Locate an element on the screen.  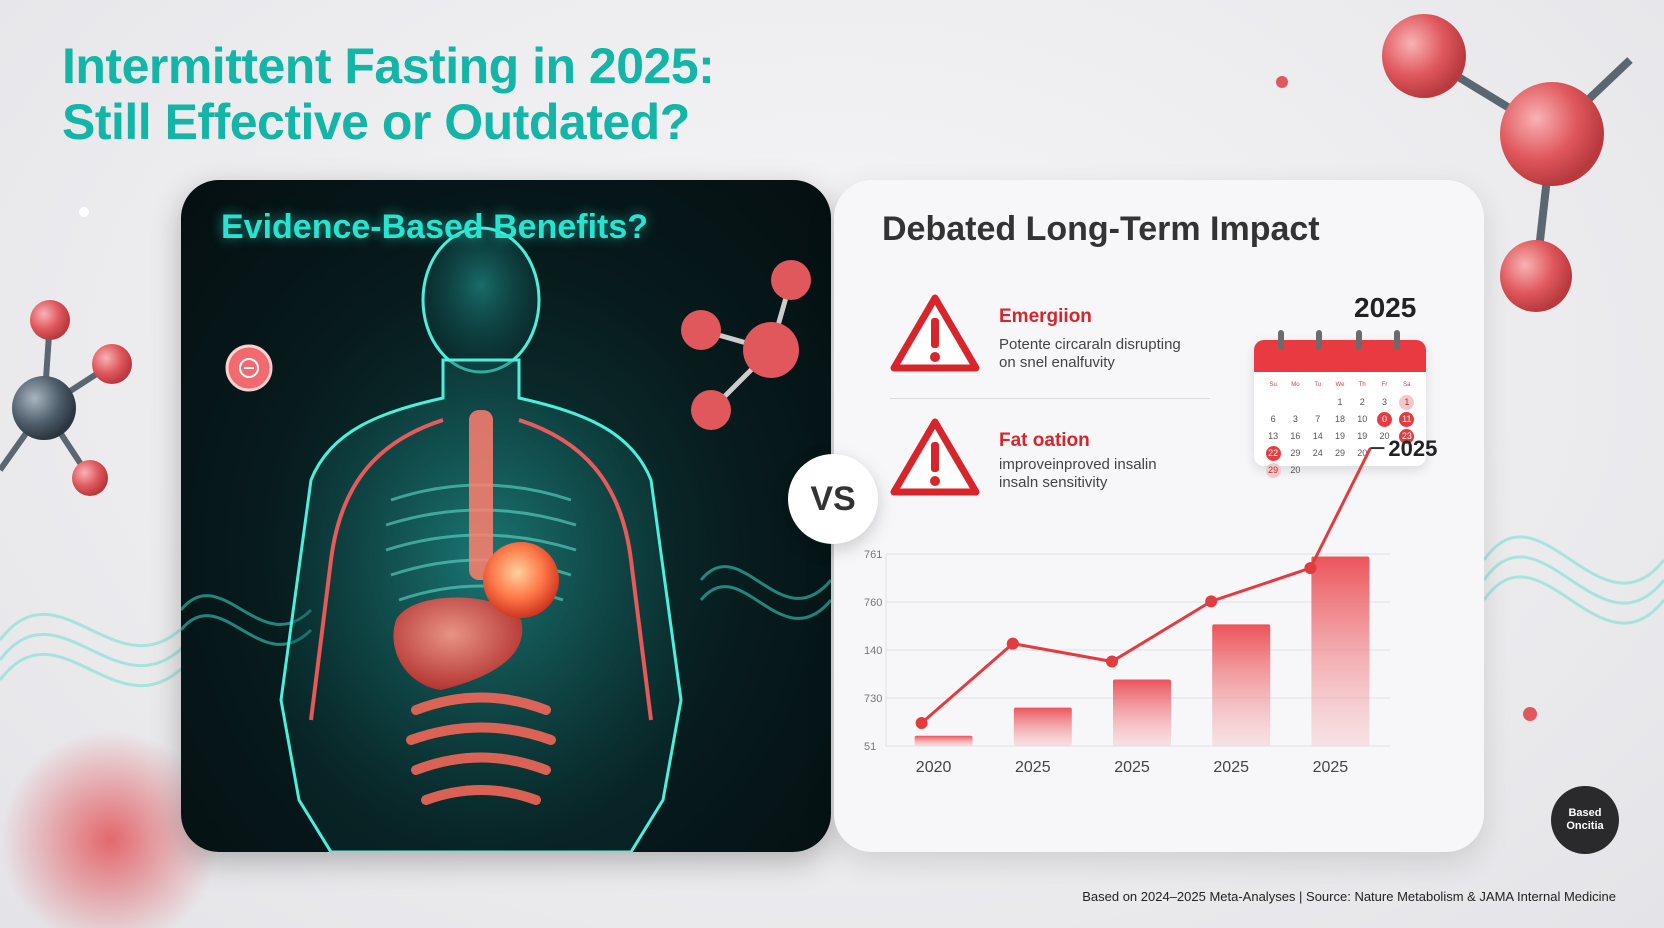
risk-divider is located at coordinates (1050, 398).